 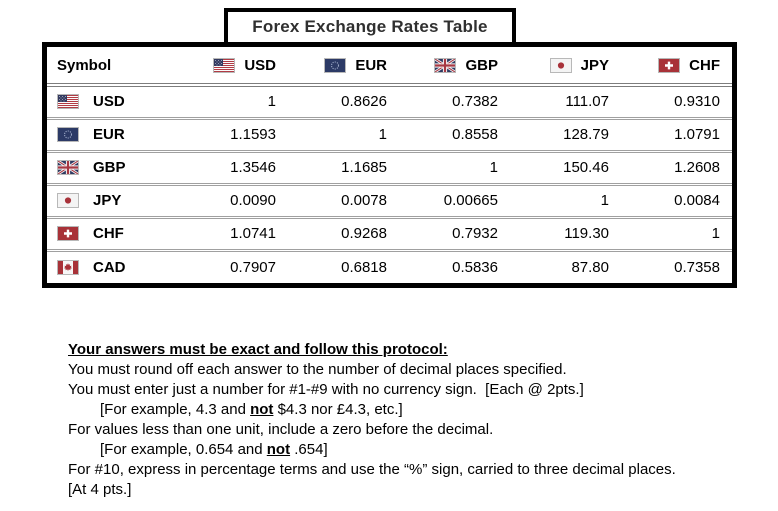 What do you see at coordinates (594, 65) in the screenshot?
I see `column-header-label: JPY` at bounding box center [594, 65].